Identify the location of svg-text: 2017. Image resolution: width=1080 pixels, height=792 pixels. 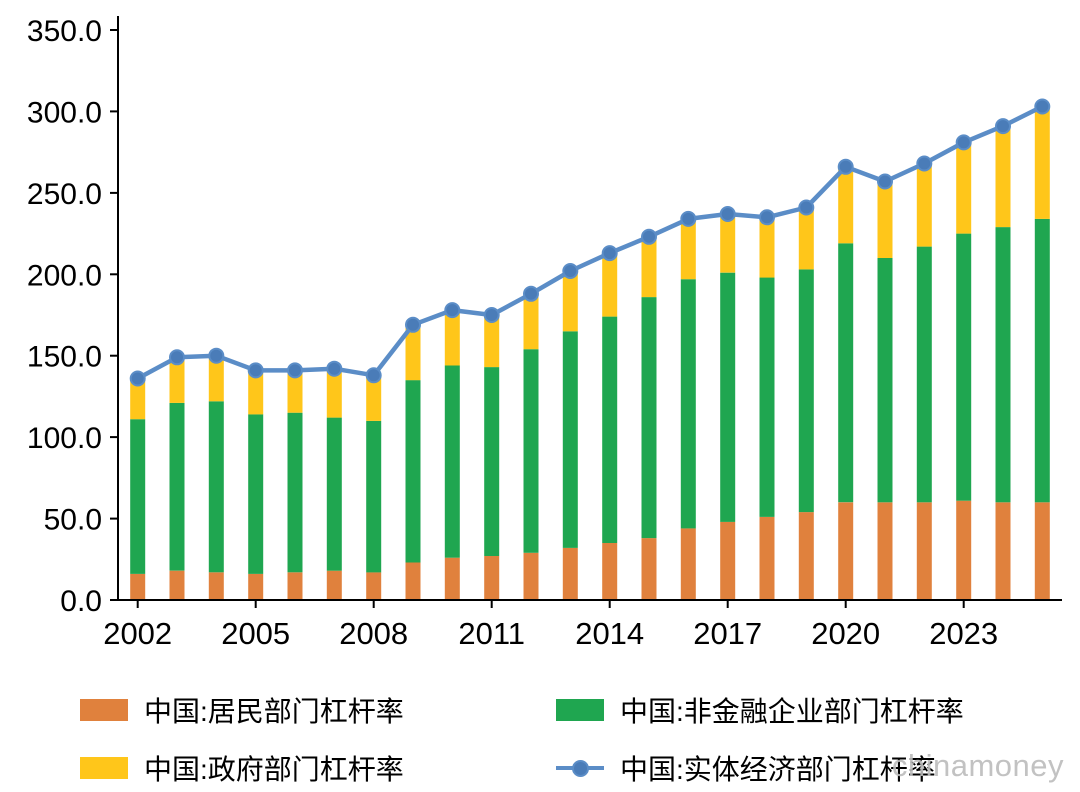
(727, 633).